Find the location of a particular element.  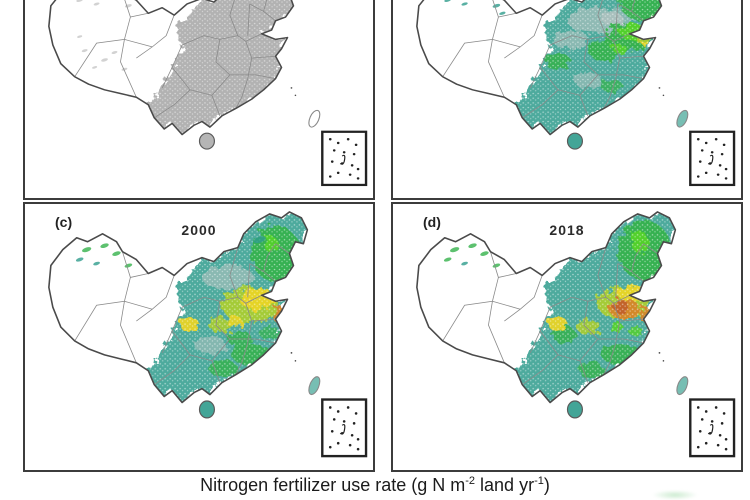

panel-year: 2000 is located at coordinates (199, 230).